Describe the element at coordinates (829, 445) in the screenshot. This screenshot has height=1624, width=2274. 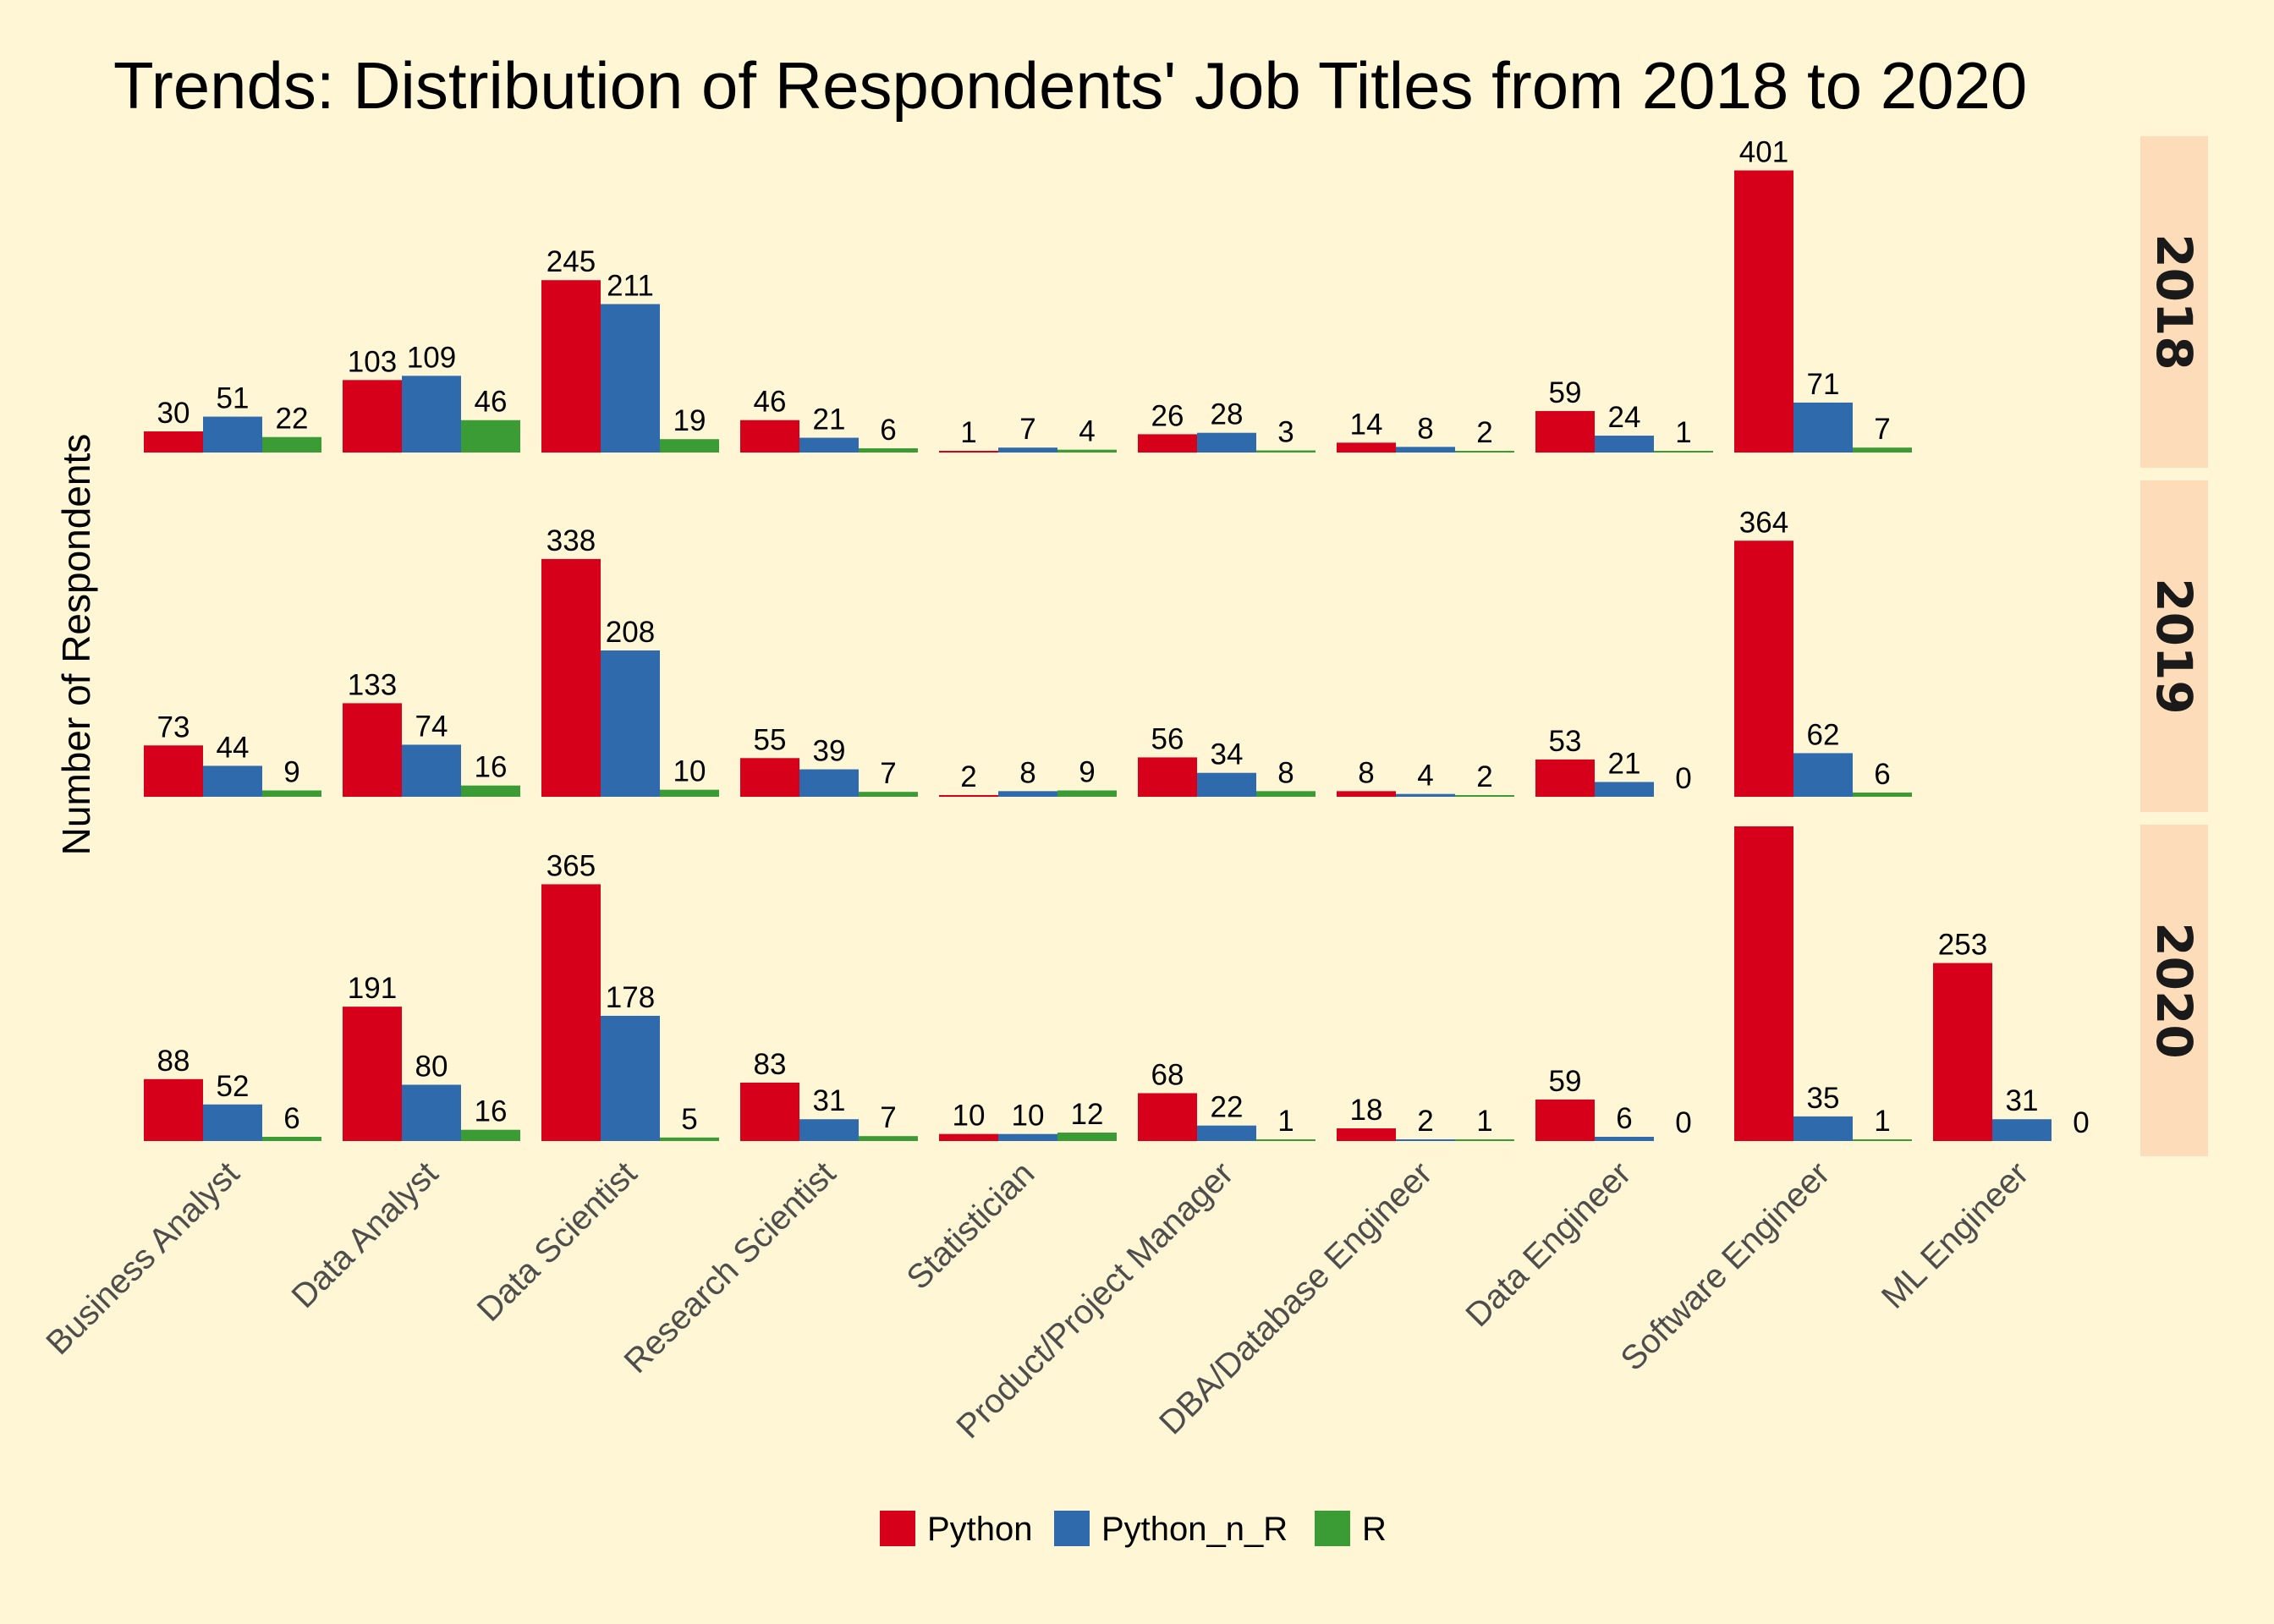
I see `bar-2018-research-scientist-python-n-r` at that location.